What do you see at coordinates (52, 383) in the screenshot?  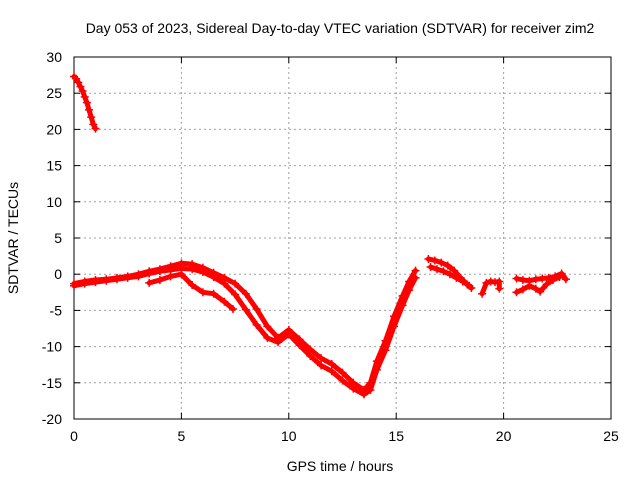 I see `y-tick-label: -15` at bounding box center [52, 383].